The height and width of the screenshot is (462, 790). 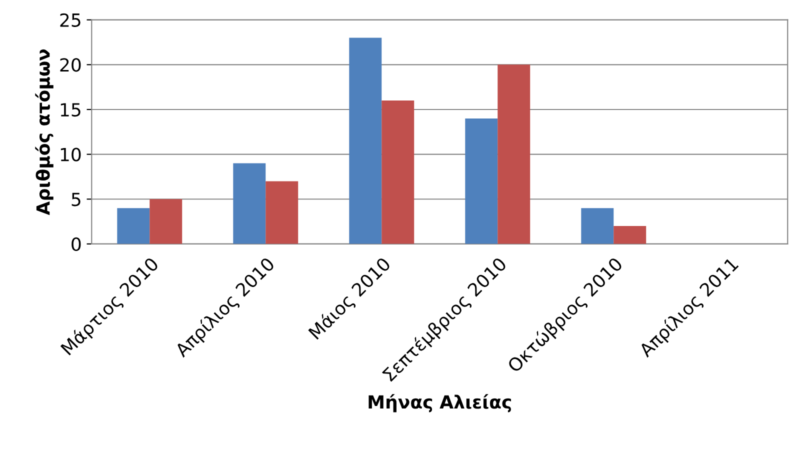 What do you see at coordinates (70, 110) in the screenshot?
I see `y-tick-label: 15` at bounding box center [70, 110].